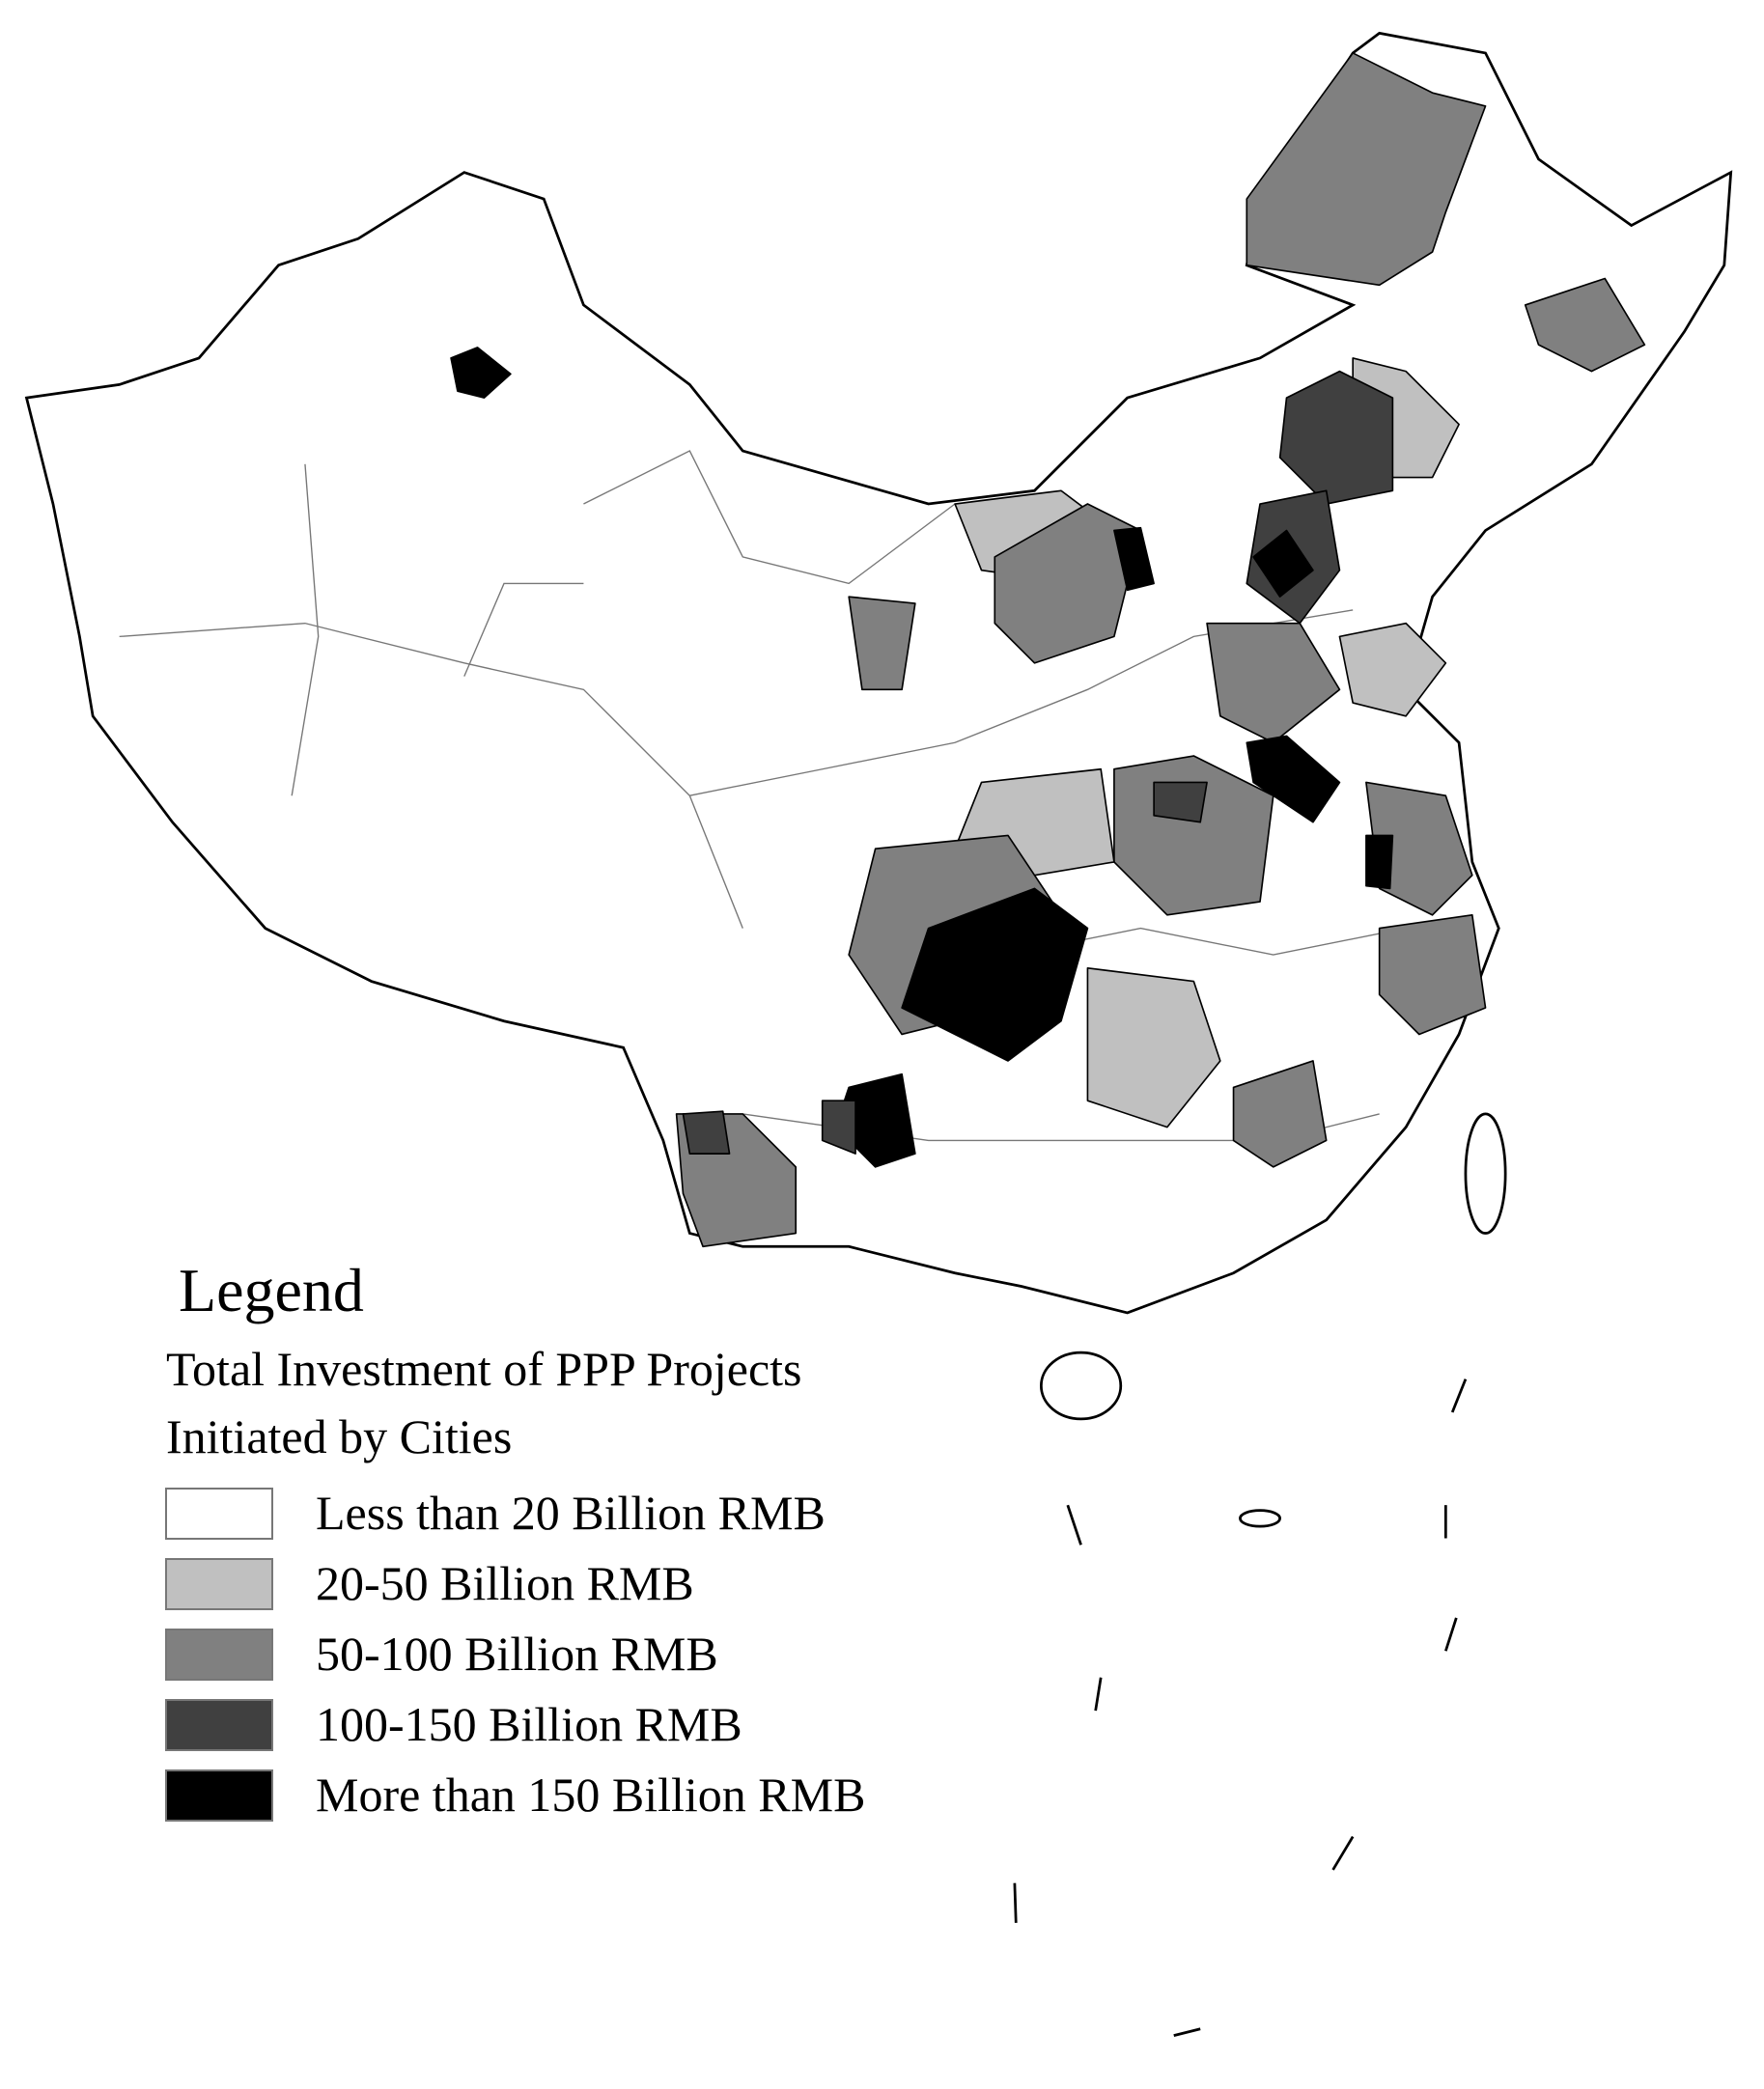 The image size is (1764, 2089). Describe the element at coordinates (484, 1369) in the screenshot. I see `legend-subtitle: Total Investment of PPP Projects` at that location.